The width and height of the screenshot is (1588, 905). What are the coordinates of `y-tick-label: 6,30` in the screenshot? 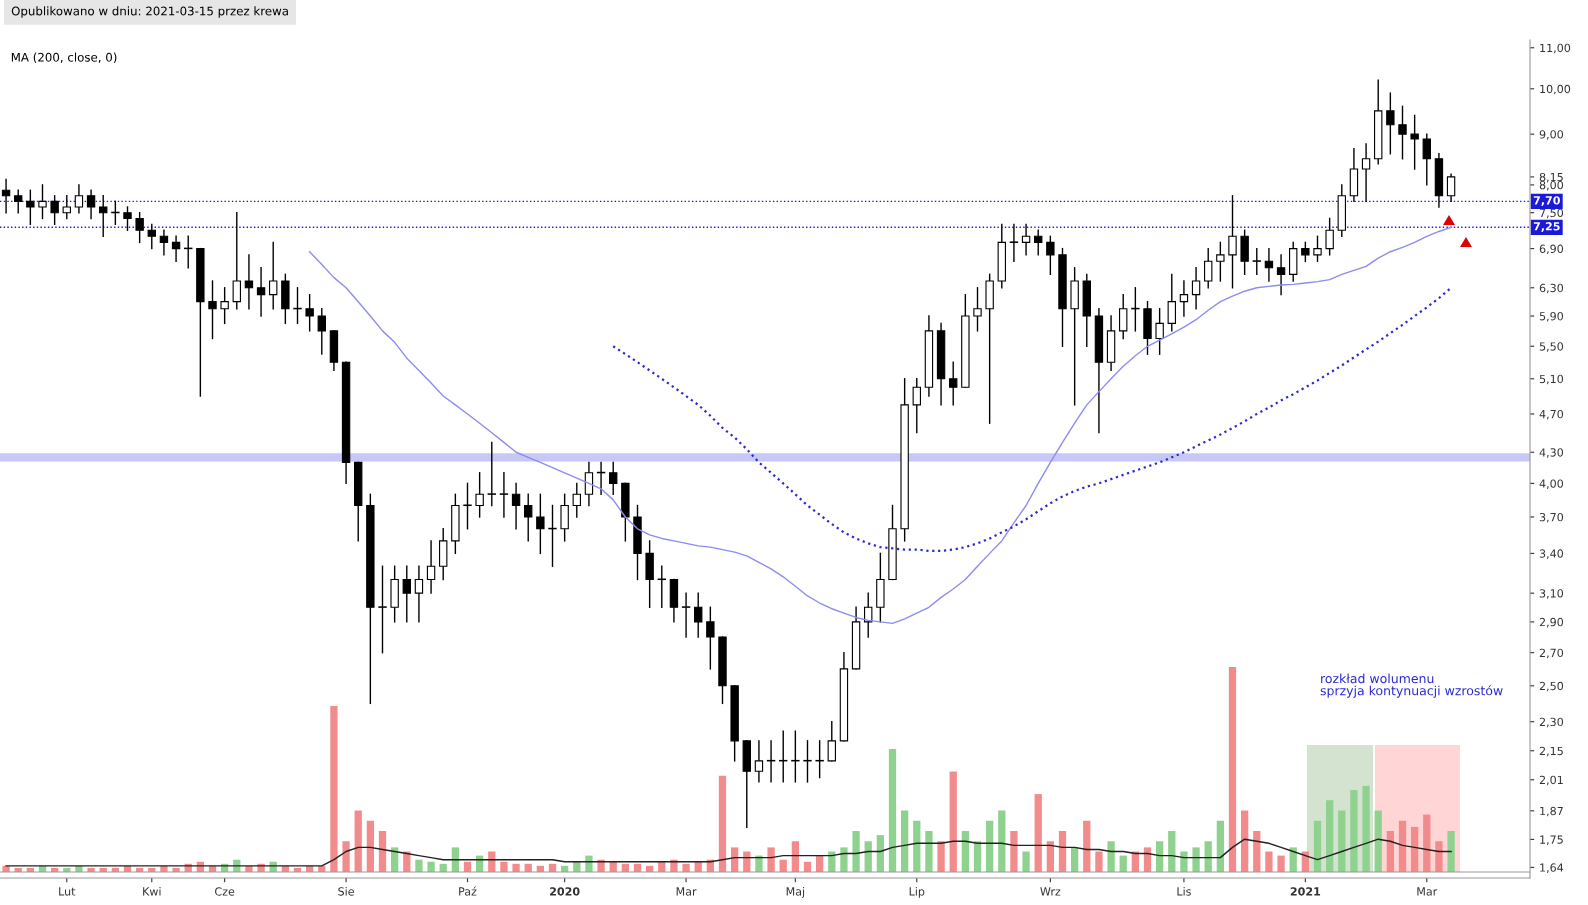 It's located at (1551, 288).